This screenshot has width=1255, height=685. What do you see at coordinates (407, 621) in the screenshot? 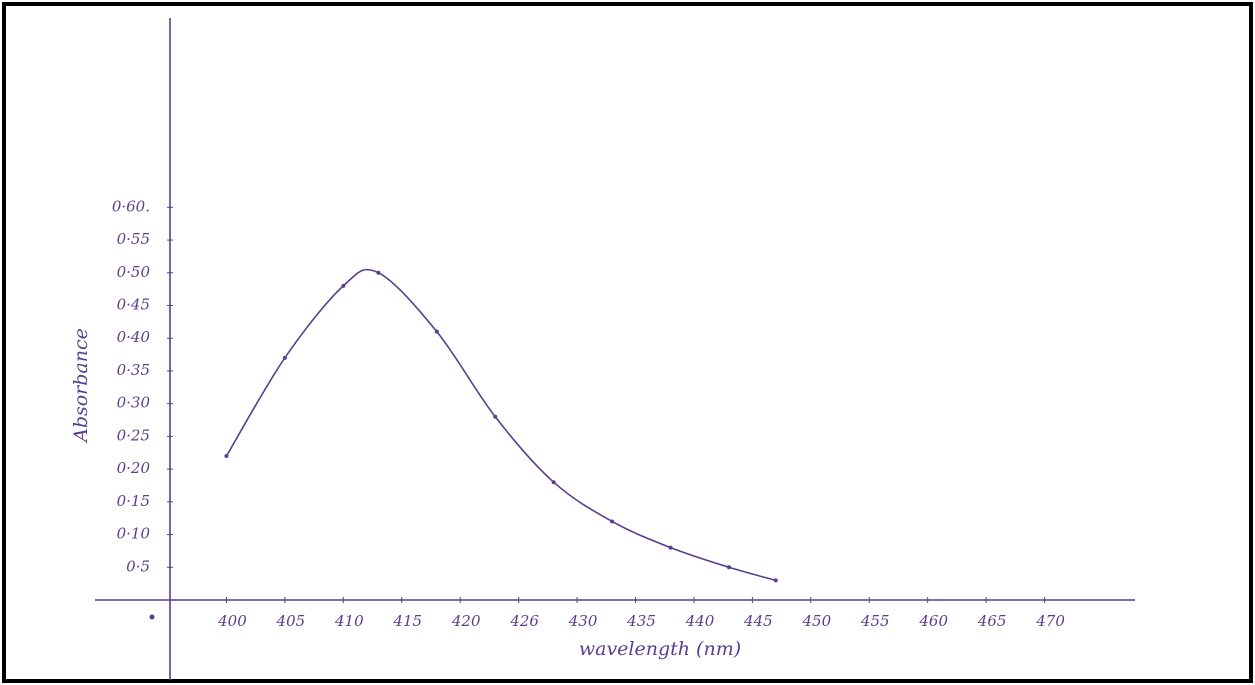
I see `x-tick-label: 415` at bounding box center [407, 621].